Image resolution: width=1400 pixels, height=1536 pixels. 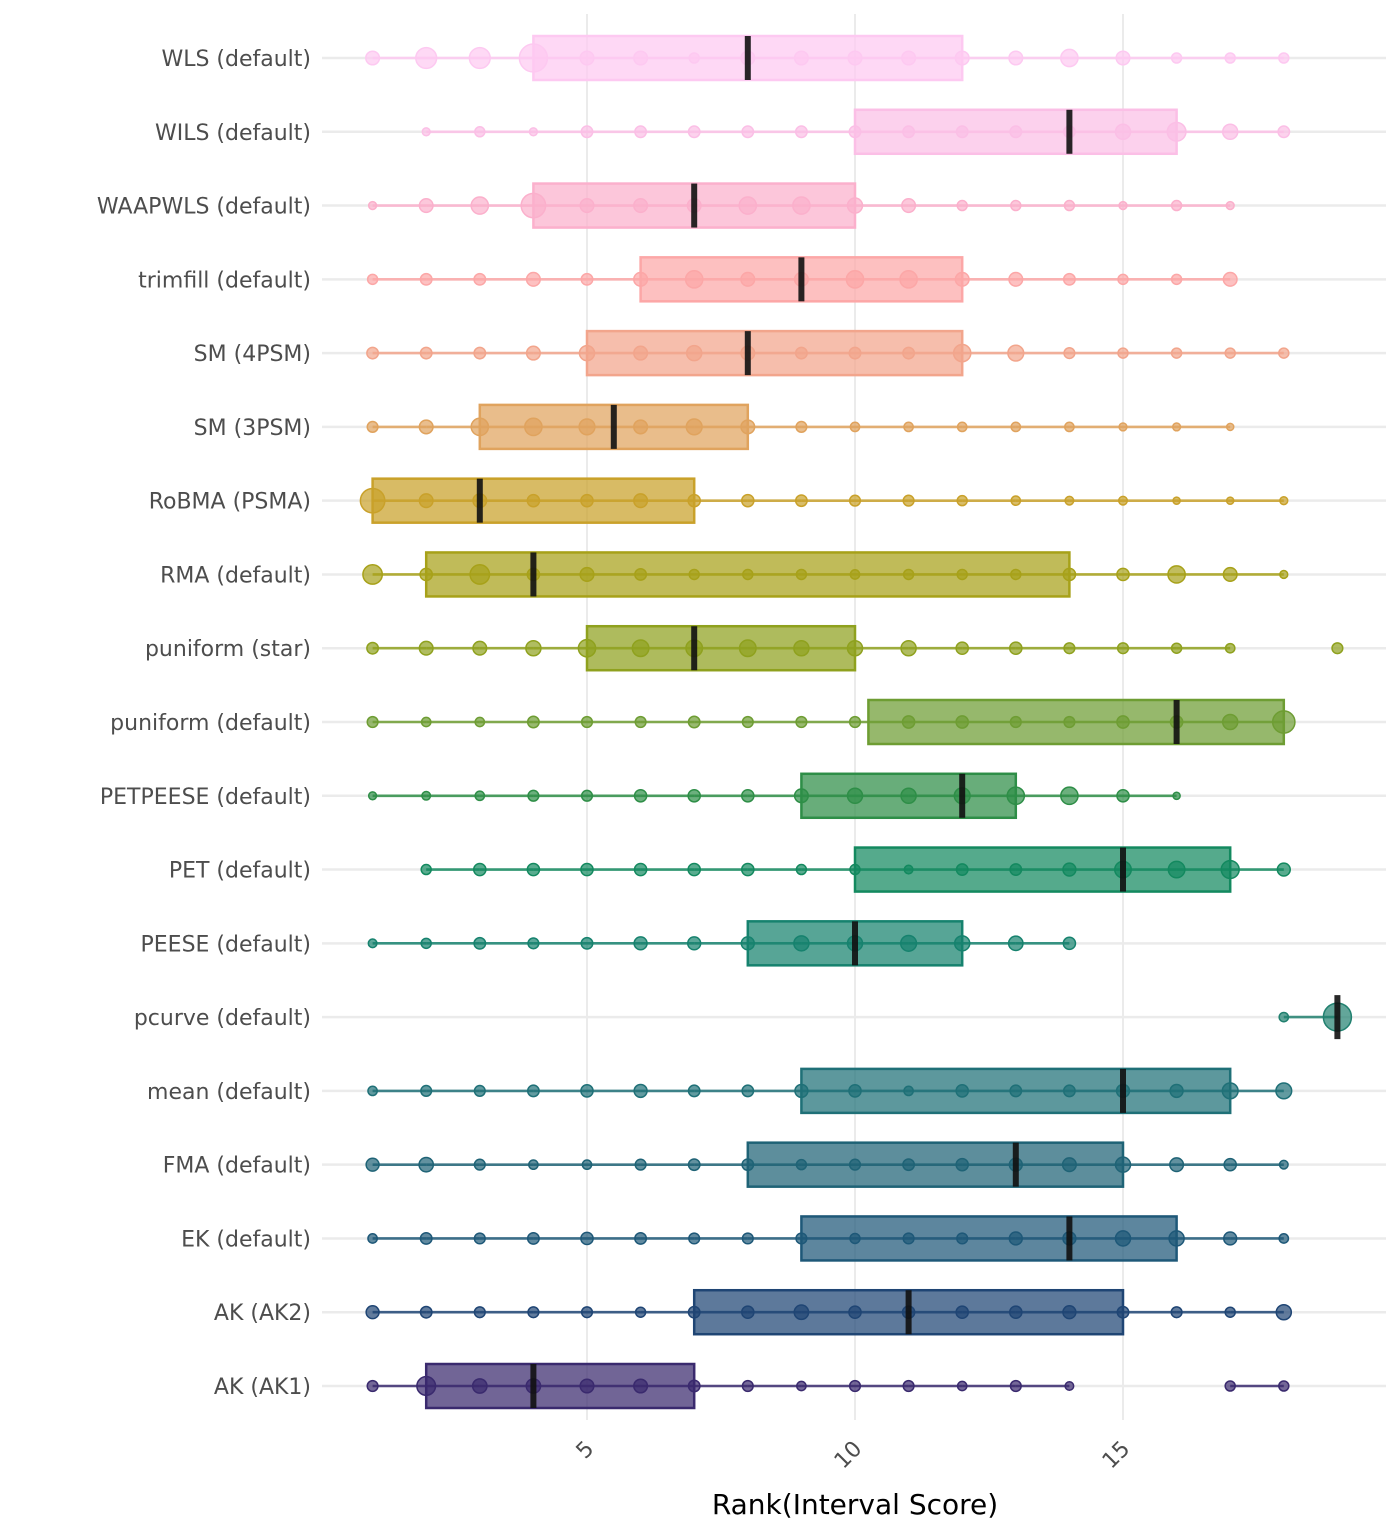 I want to click on row-pcurve-default, so click(x=1315, y=1017).